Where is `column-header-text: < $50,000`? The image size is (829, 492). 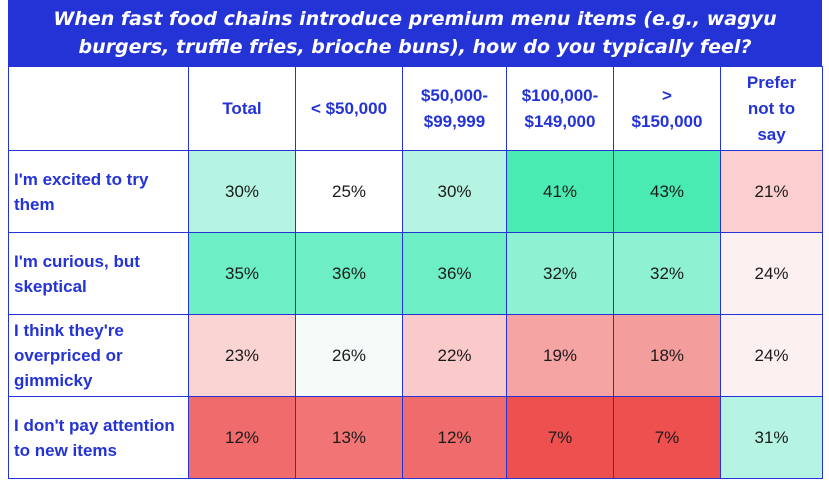
column-header-text: < $50,000 is located at coordinates (349, 108).